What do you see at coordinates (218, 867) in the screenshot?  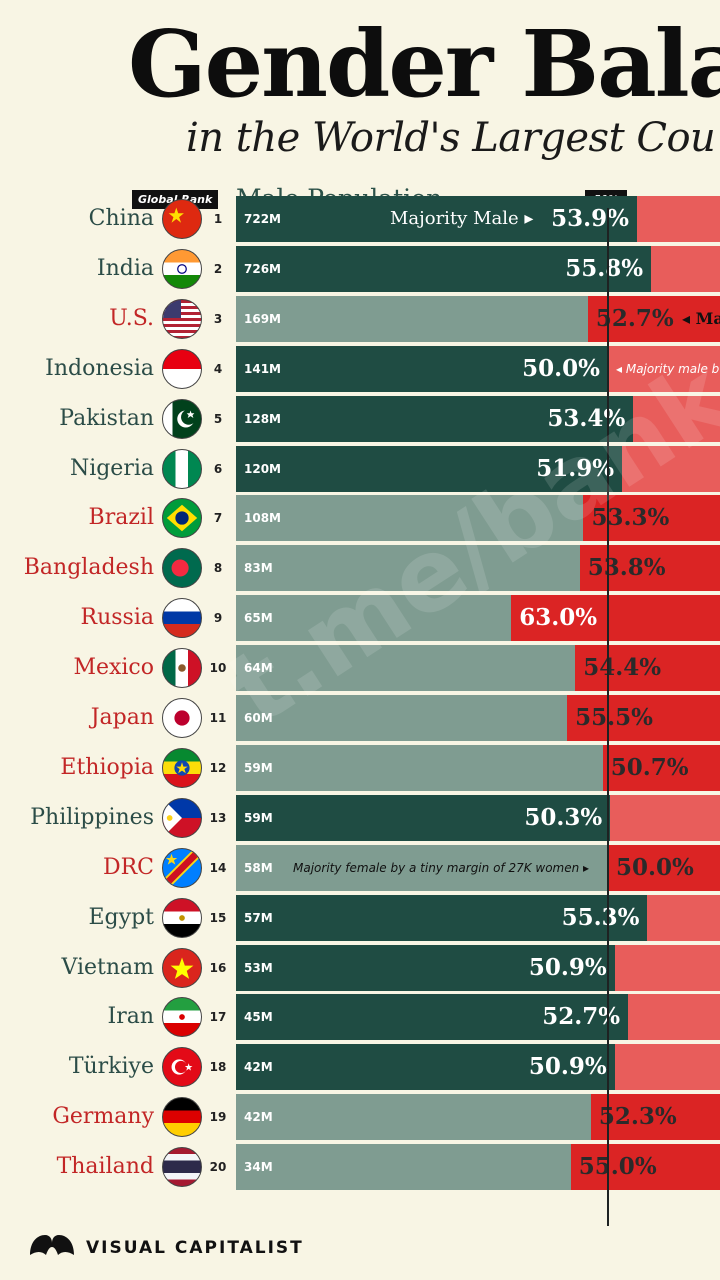 I see `rank-number: 14` at bounding box center [218, 867].